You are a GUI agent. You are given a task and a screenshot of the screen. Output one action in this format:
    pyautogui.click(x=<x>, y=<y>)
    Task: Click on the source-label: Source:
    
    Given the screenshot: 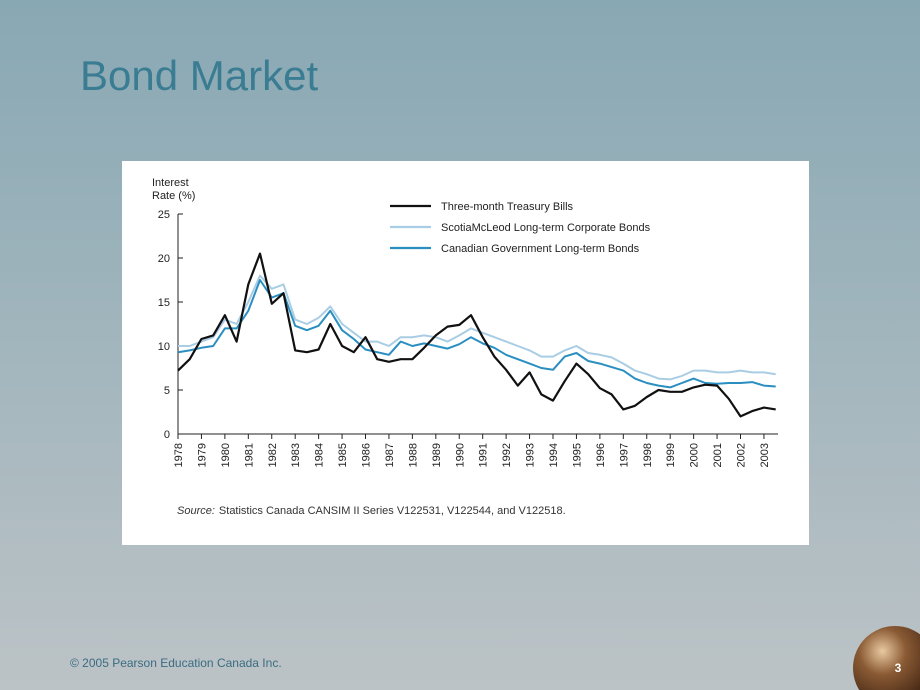 What is the action you would take?
    pyautogui.click(x=196, y=511)
    